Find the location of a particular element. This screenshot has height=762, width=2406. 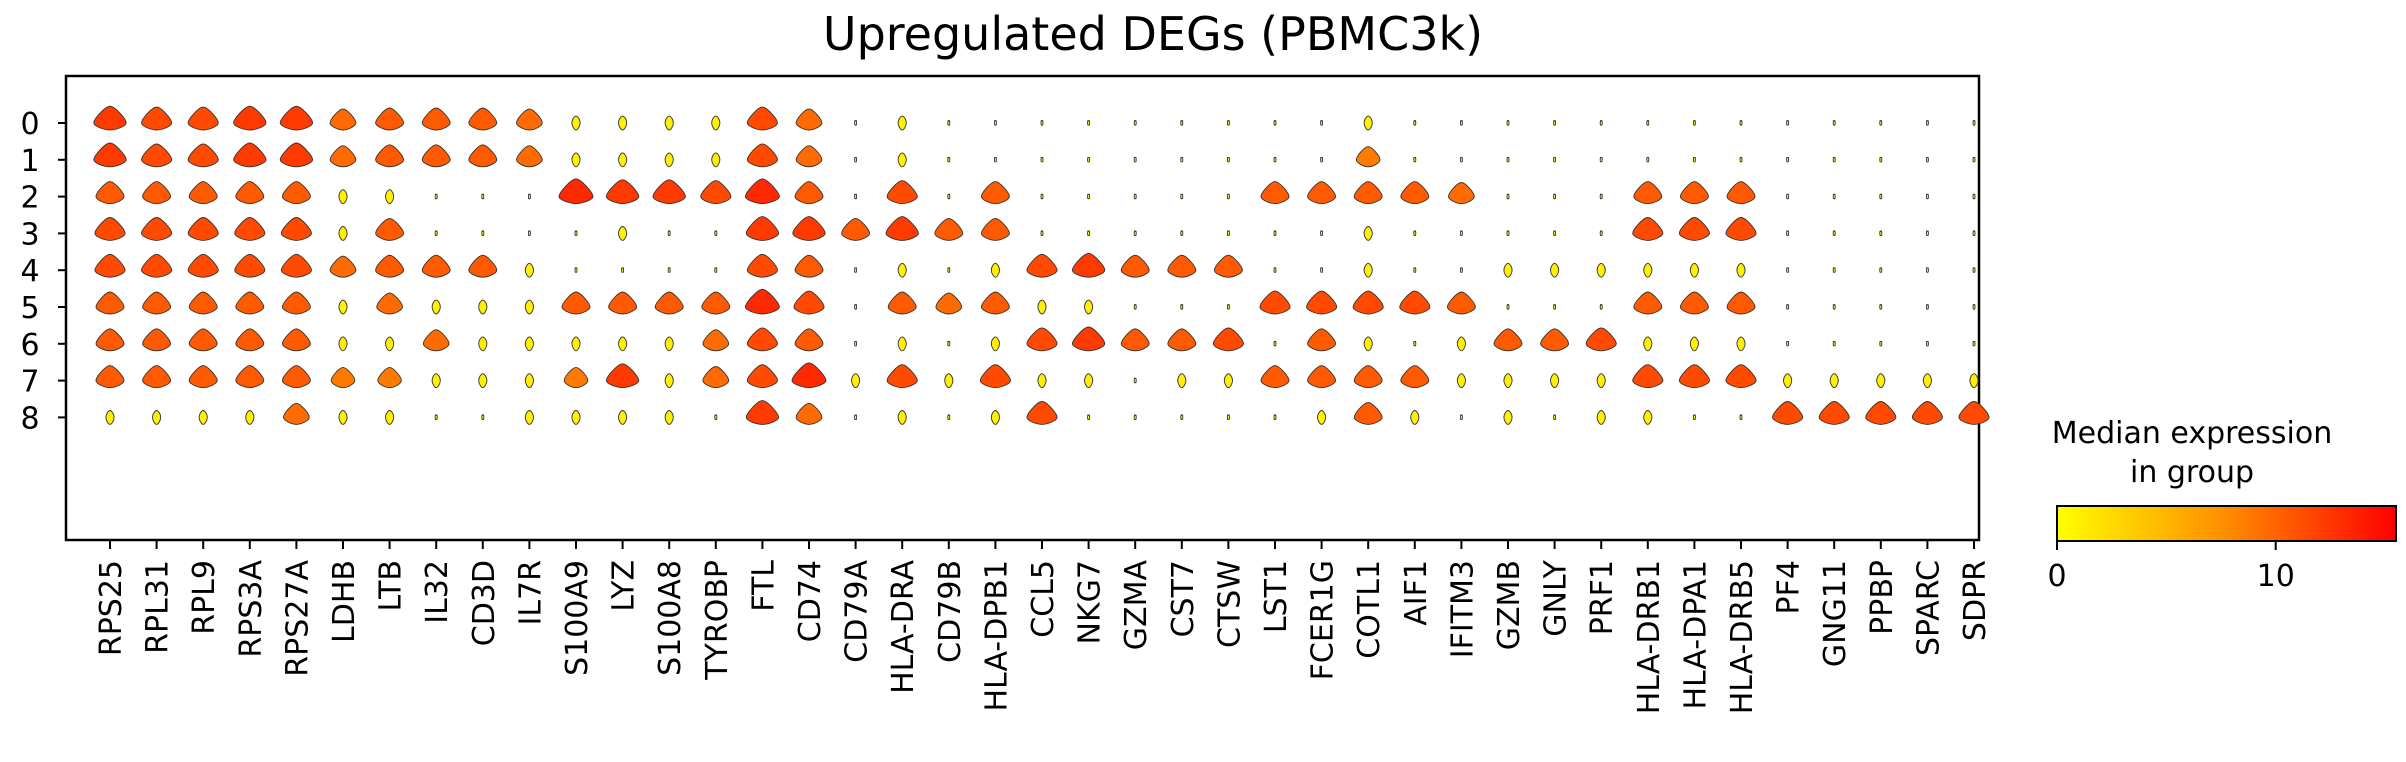

gene-label-S100A9: S100A9 is located at coordinates (577, 618).